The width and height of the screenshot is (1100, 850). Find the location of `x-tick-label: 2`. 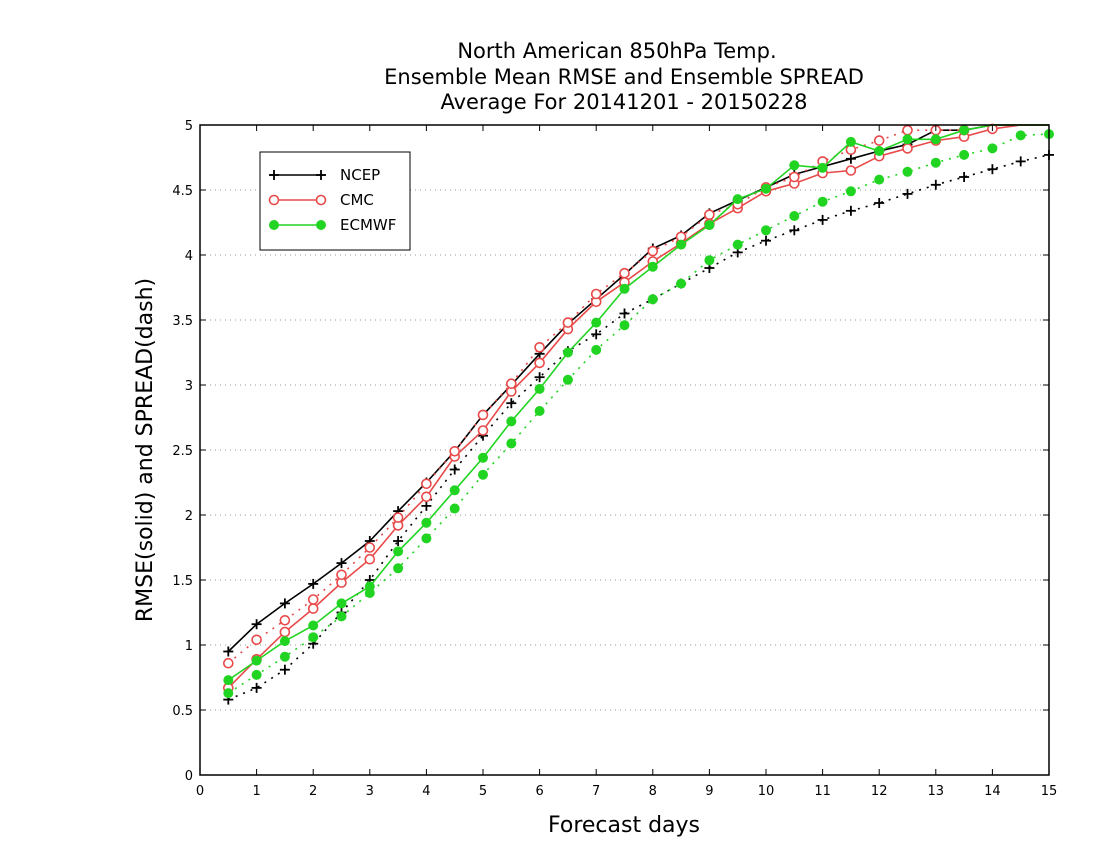

x-tick-label: 2 is located at coordinates (313, 791).